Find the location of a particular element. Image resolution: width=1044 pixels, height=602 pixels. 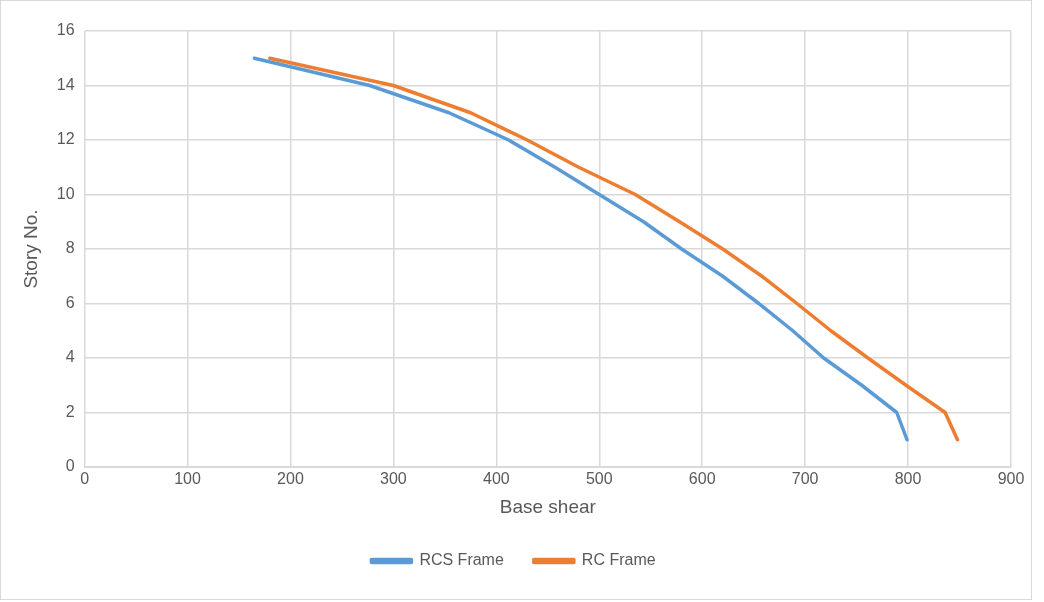

x-tick-label: 100 is located at coordinates (187, 479).